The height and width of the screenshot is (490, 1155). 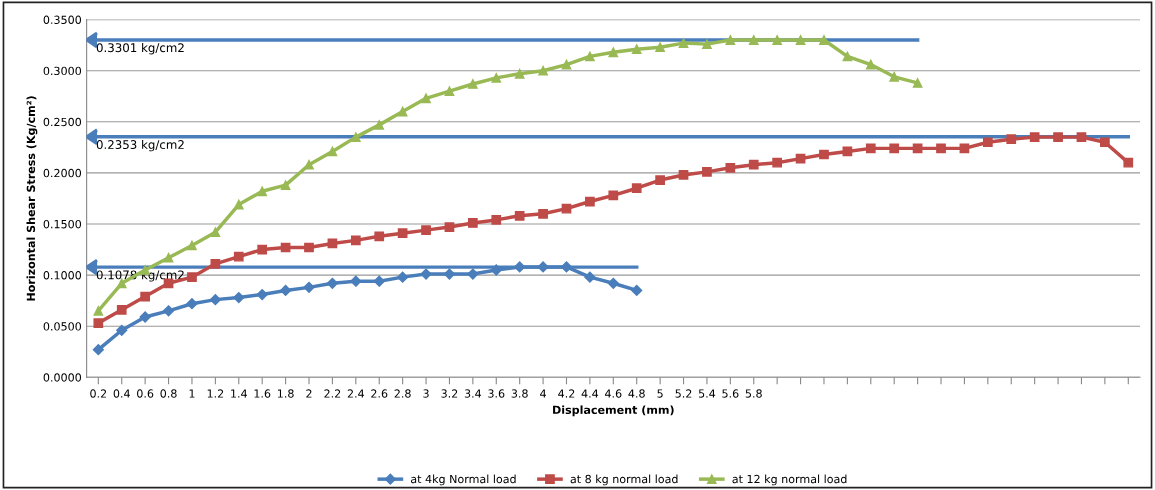 What do you see at coordinates (473, 393) in the screenshot?
I see `x-tick-label: 3.4` at bounding box center [473, 393].